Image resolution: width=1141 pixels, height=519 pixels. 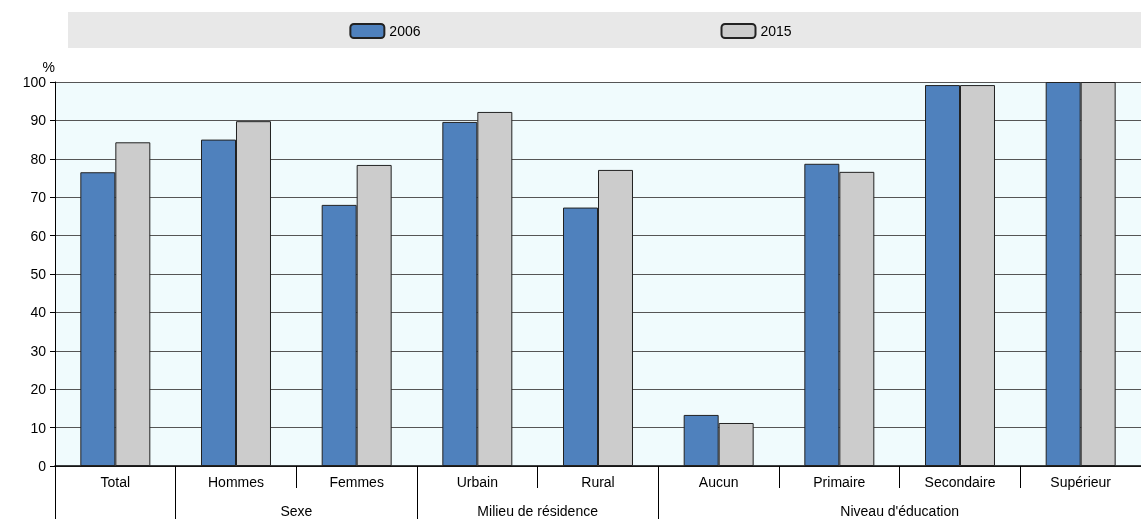 What do you see at coordinates (38, 427) in the screenshot?
I see `y-tick-label: 10` at bounding box center [38, 427].